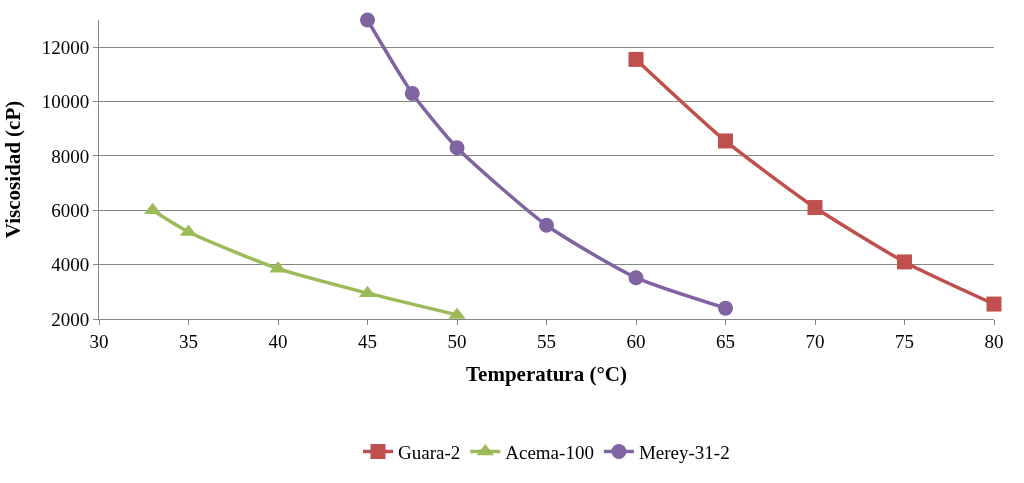 The image size is (1024, 483). I want to click on x-tick-label: 40, so click(278, 341).